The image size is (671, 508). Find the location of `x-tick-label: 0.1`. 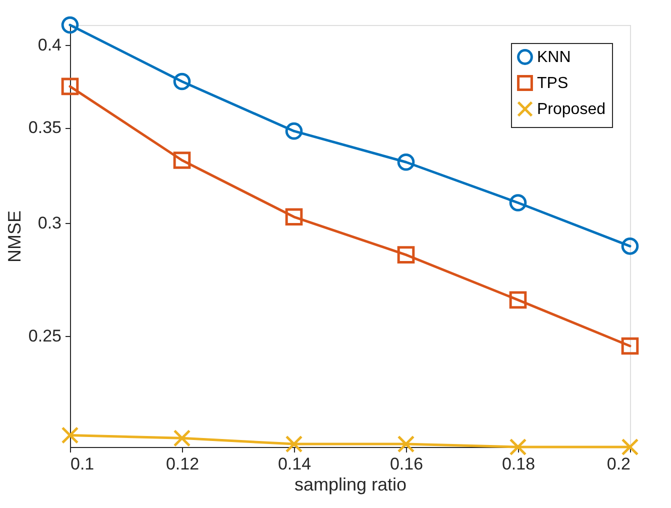

x-tick-label: 0.1 is located at coordinates (82, 464).